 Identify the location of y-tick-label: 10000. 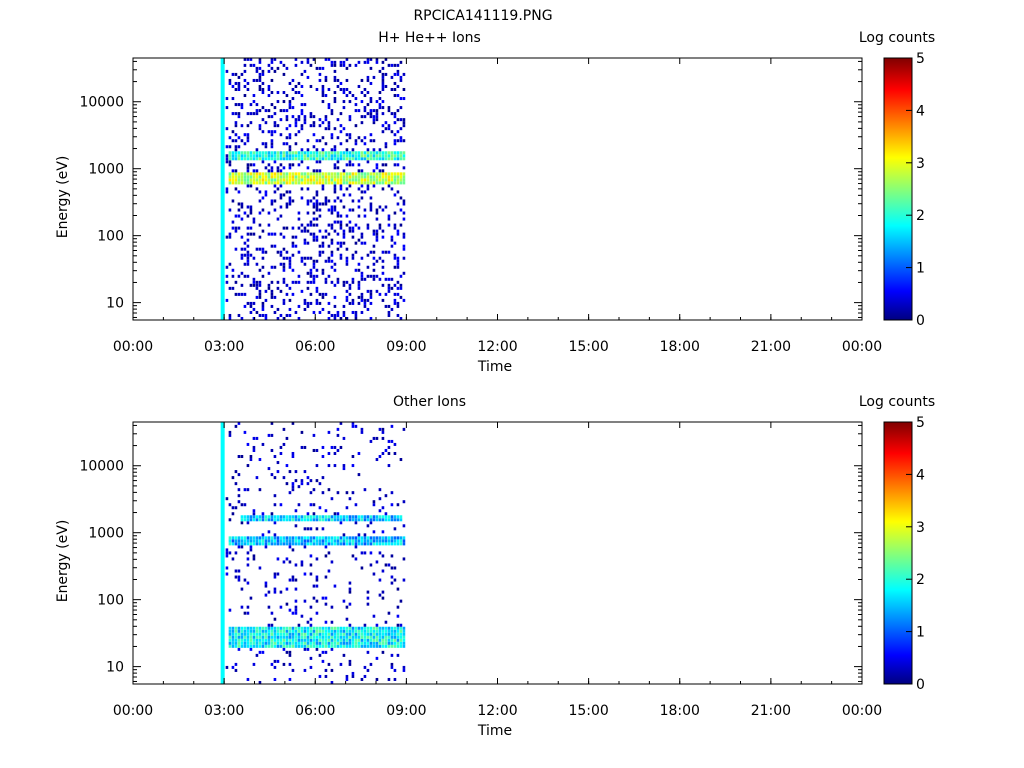
(101, 103).